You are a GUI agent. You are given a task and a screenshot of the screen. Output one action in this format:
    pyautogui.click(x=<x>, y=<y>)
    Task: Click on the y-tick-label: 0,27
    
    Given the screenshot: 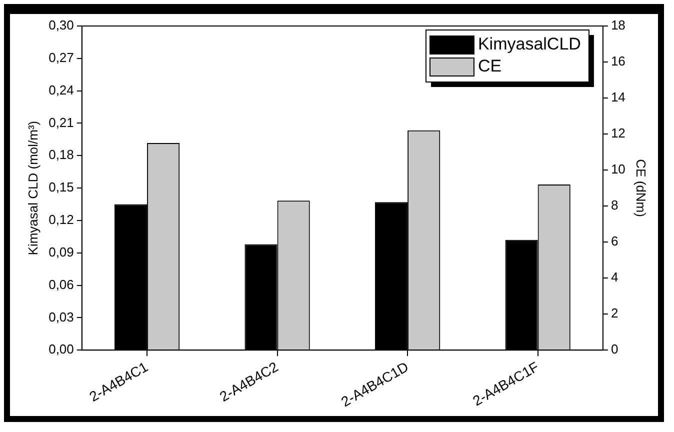 What is the action you would take?
    pyautogui.click(x=61, y=57)
    